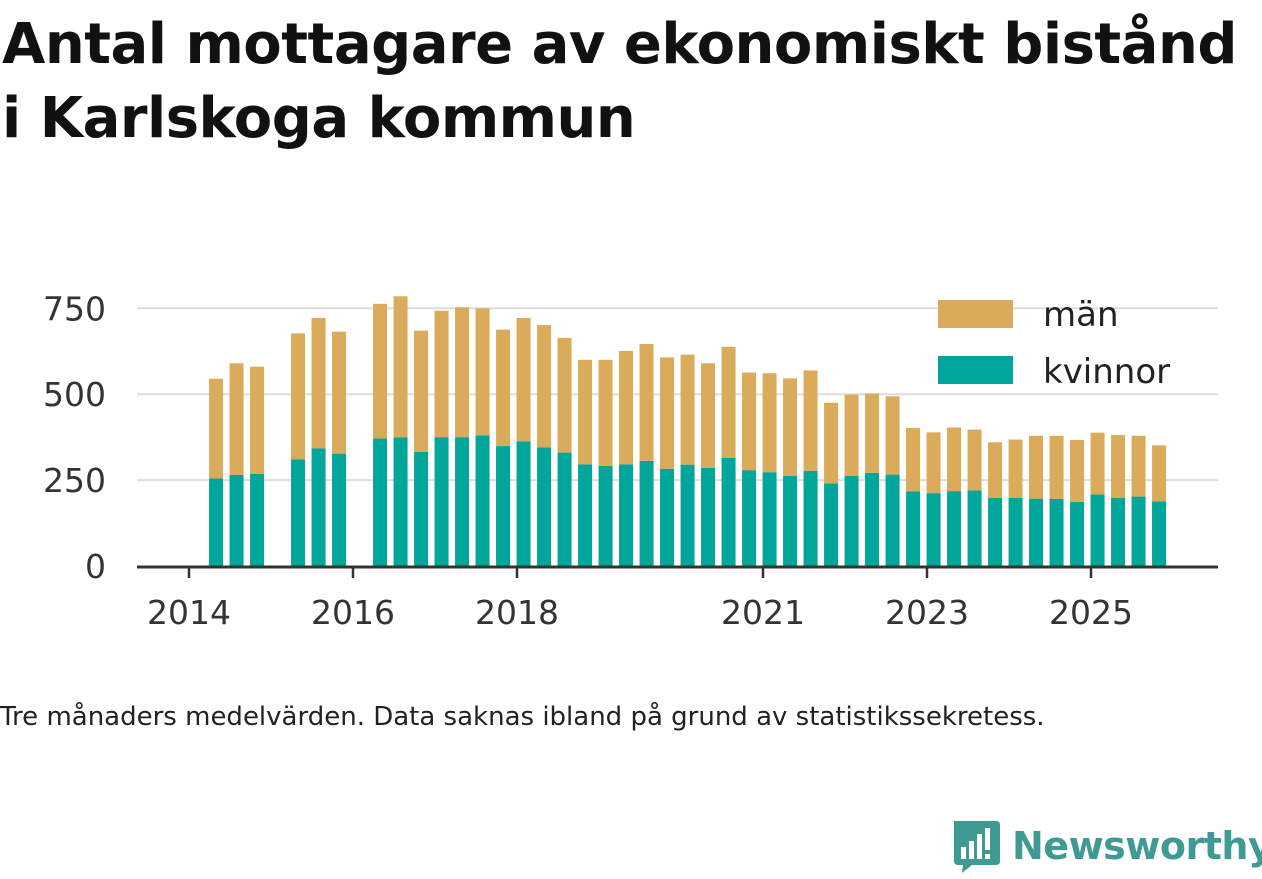 The image size is (1262, 879). Describe the element at coordinates (927, 612) in the screenshot. I see `x-tick-label-2023: 2023` at that location.